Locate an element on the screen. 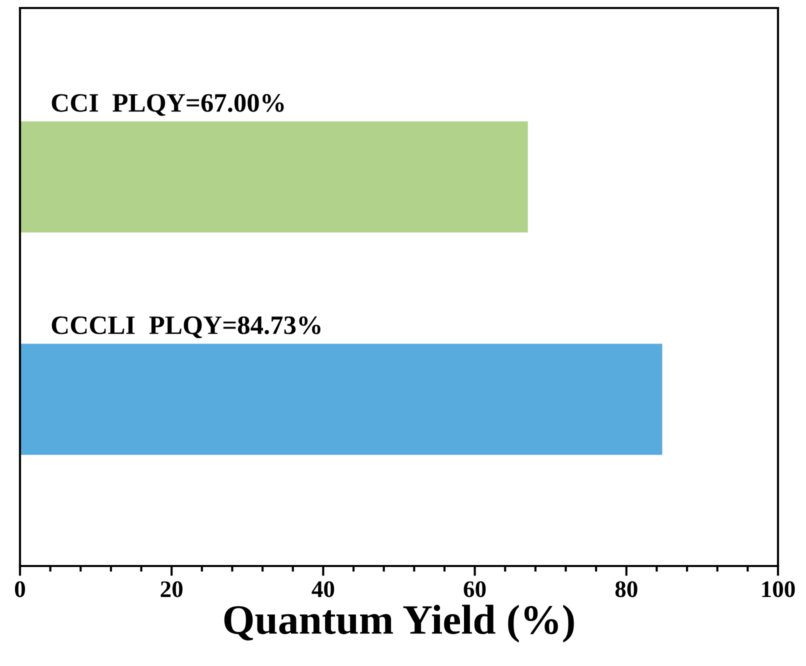 This screenshot has width=806, height=666. x-tick-label: 0 is located at coordinates (20, 589).